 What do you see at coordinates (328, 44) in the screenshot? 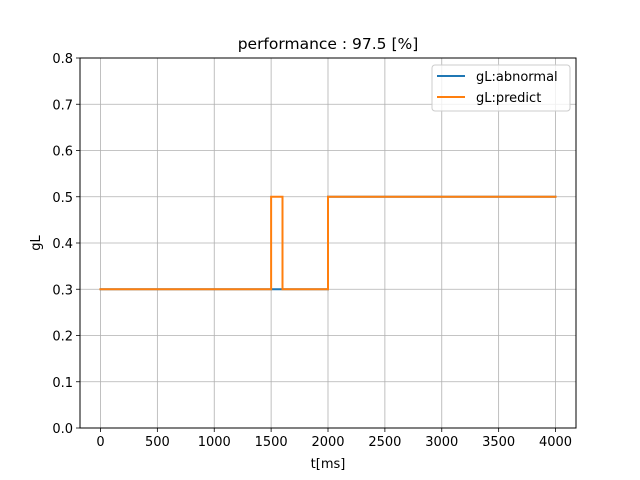
I see `chart-title: performance : 97.5 [%]` at bounding box center [328, 44].